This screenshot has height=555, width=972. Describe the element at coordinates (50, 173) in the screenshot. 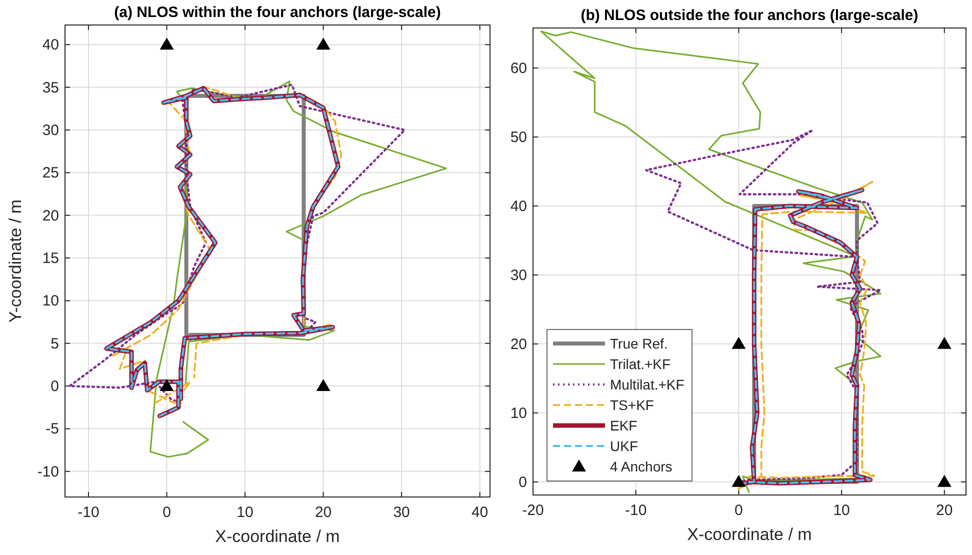

I see `y-tick-label: 25` at that location.